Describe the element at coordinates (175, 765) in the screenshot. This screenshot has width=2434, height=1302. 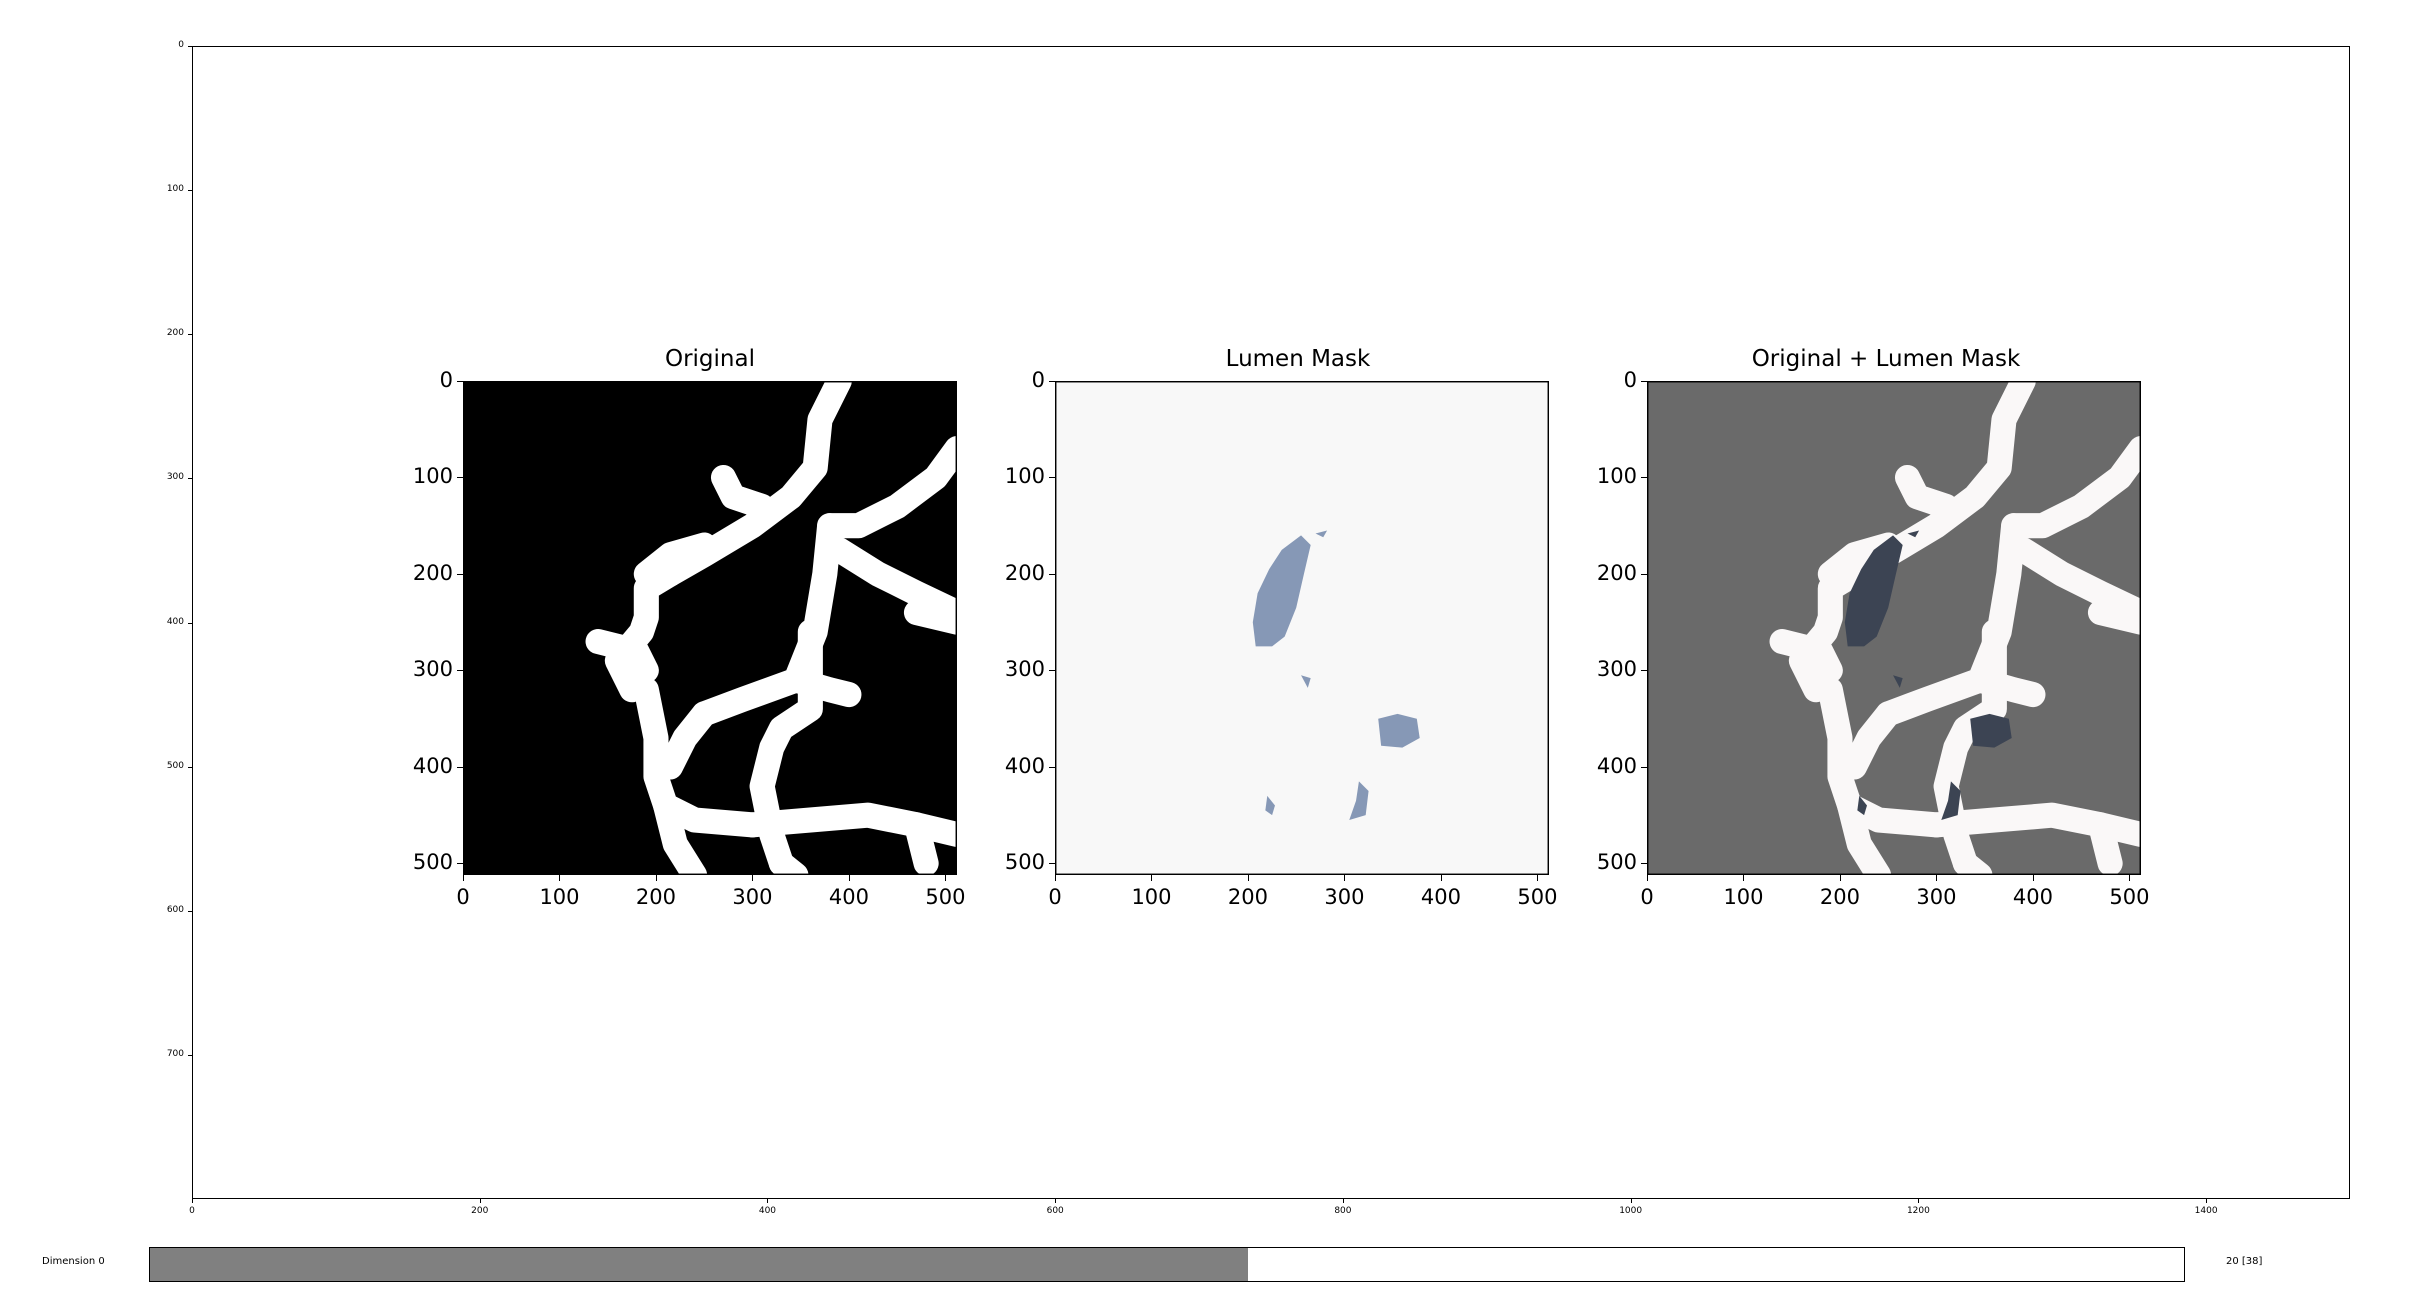
I see `y-tick-label: 500` at that location.